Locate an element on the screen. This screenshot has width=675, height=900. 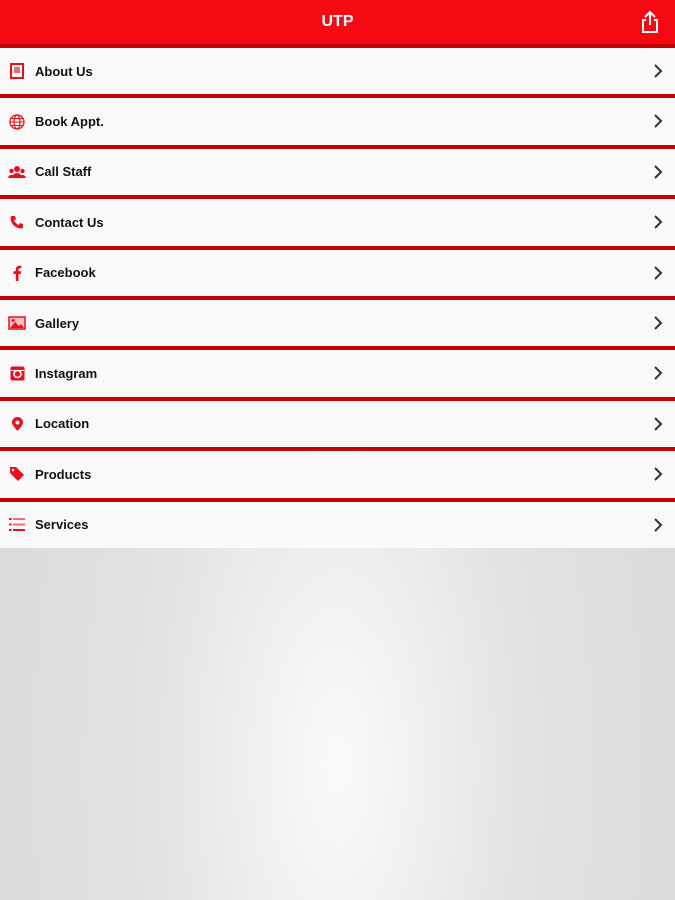
menu-item-gallery: Gallery is located at coordinates (337, 321).